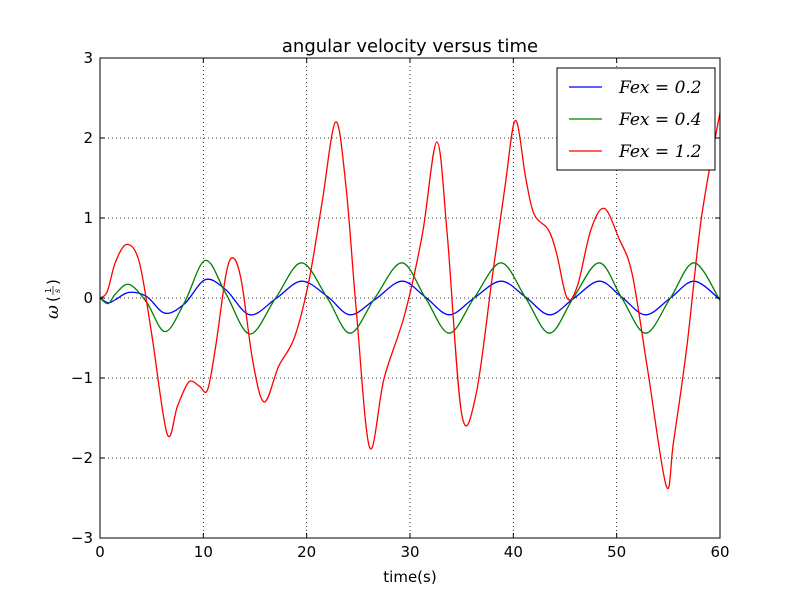 This screenshot has height=597, width=800. What do you see at coordinates (410, 46) in the screenshot?
I see `chart-title: angular velocity versus time` at bounding box center [410, 46].